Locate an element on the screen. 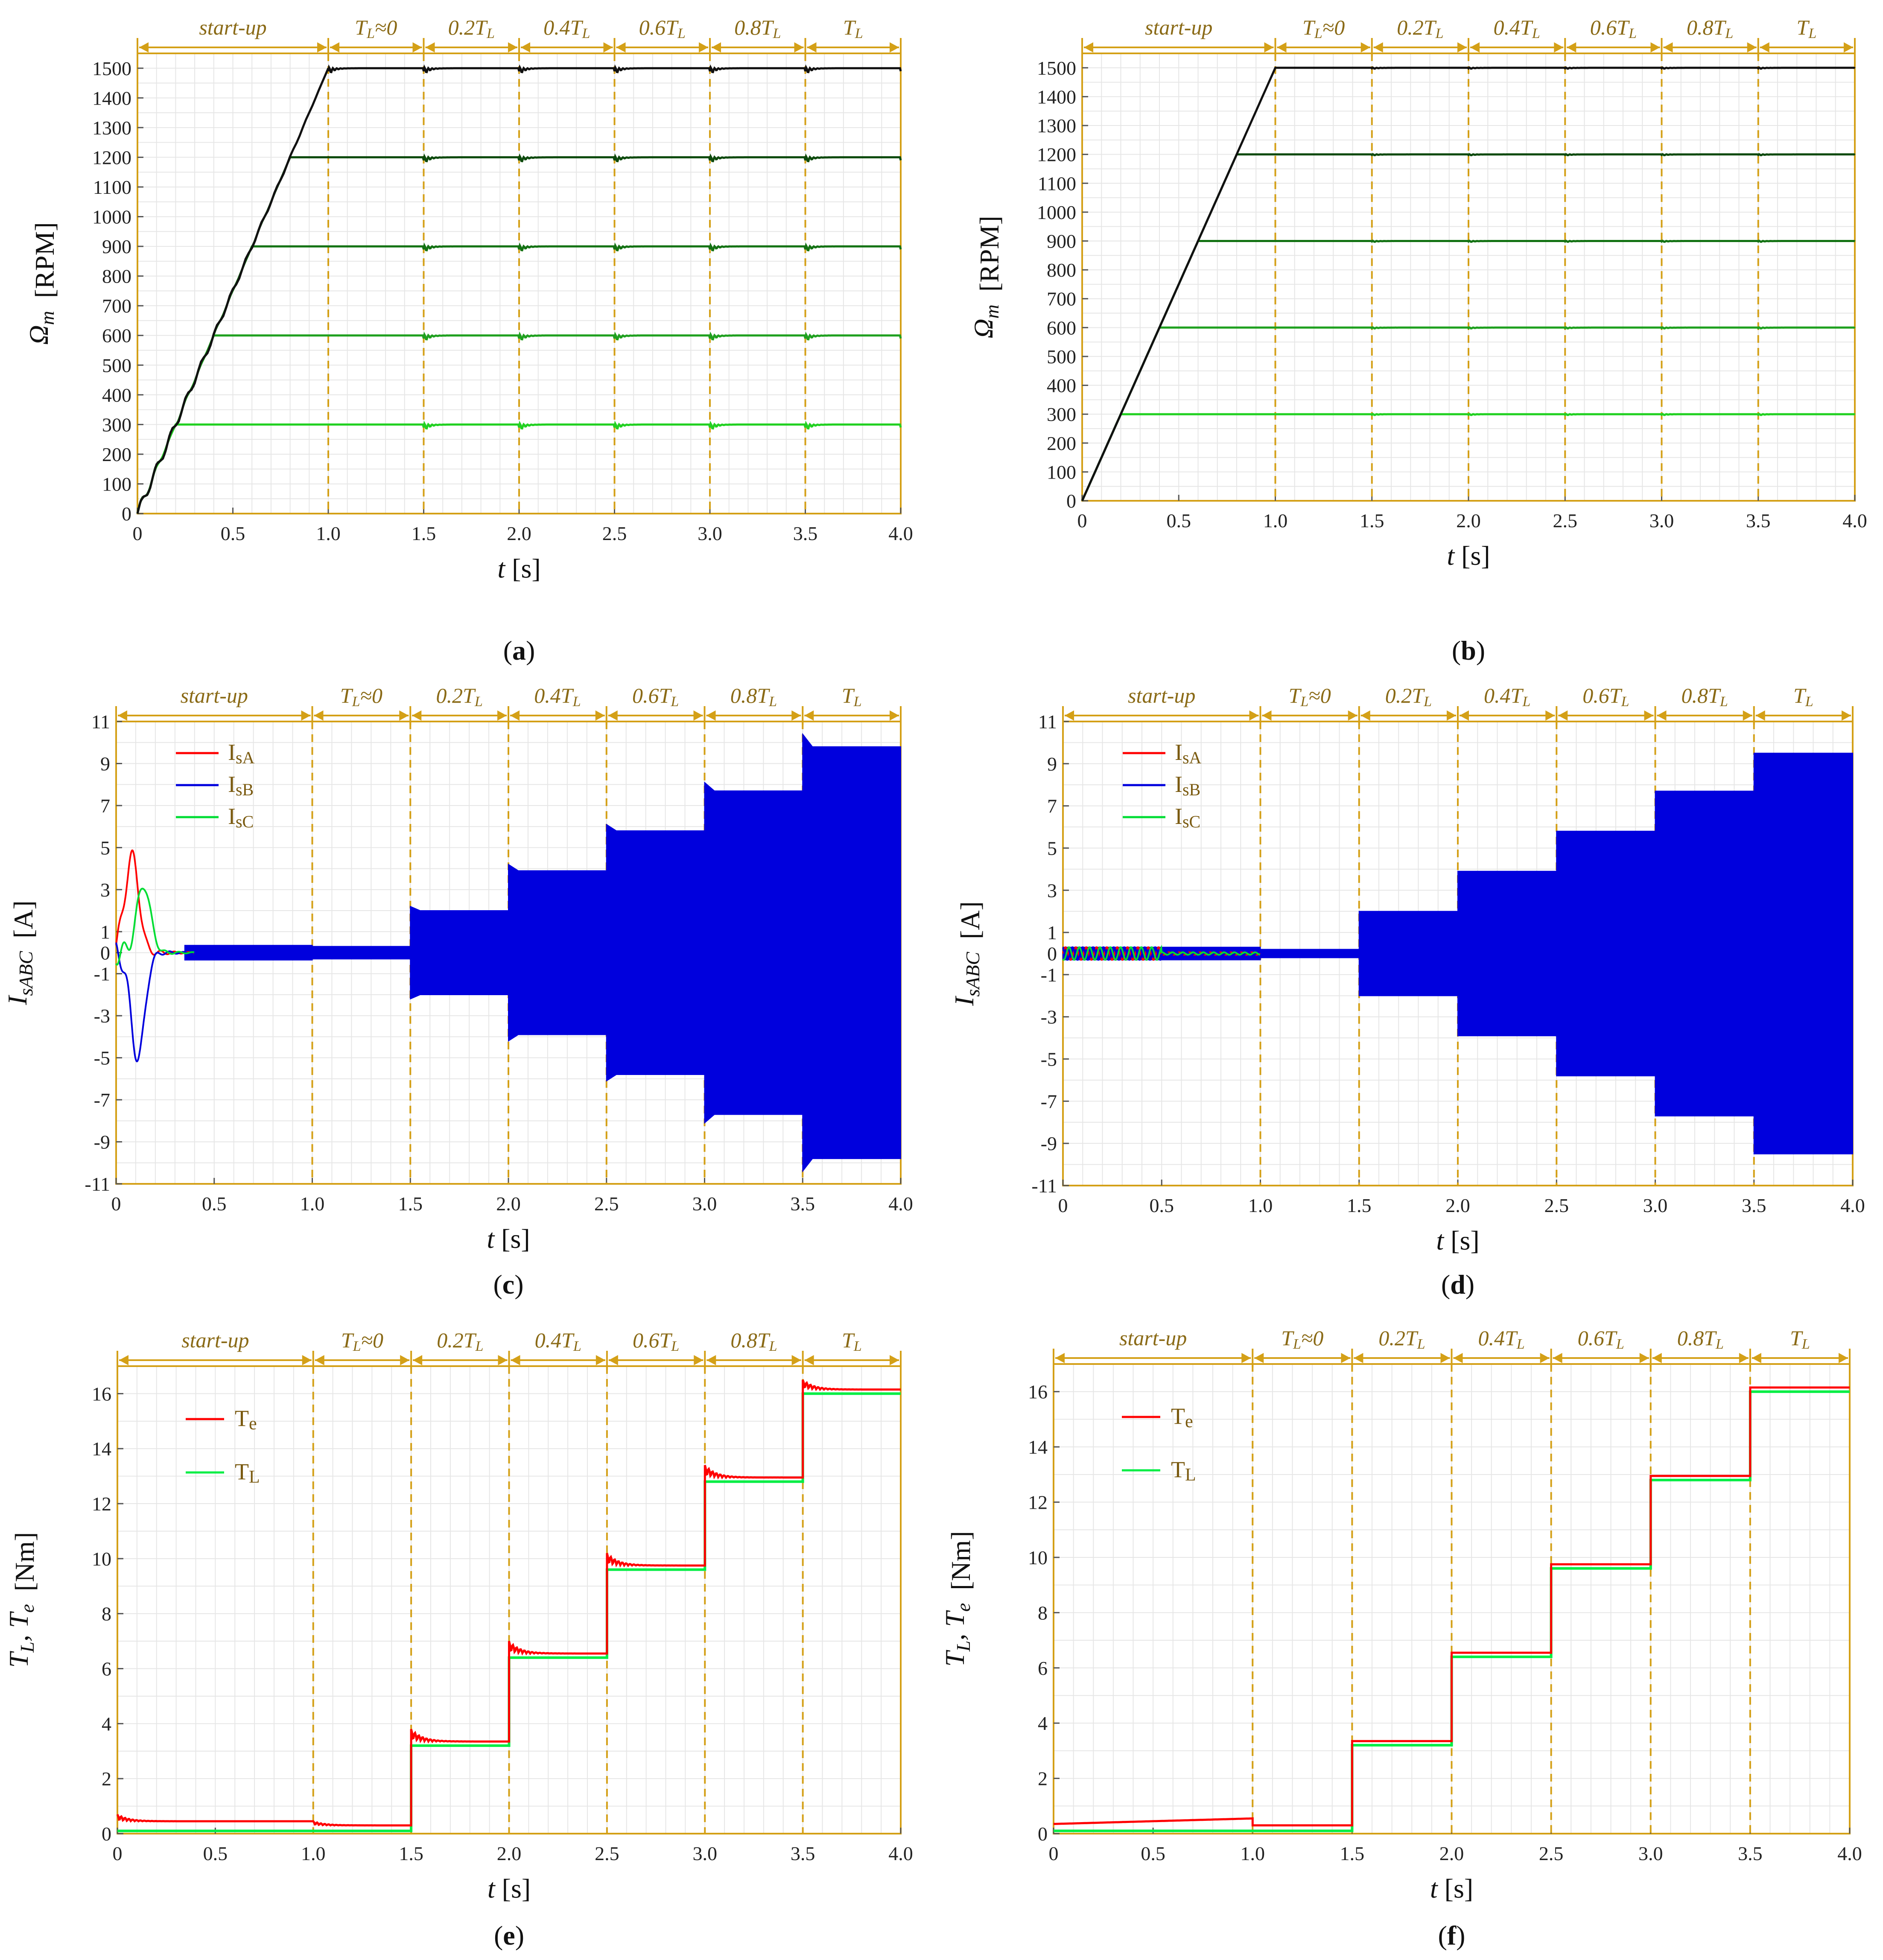 The image size is (1883, 1960). series-TL is located at coordinates (509, 1612).